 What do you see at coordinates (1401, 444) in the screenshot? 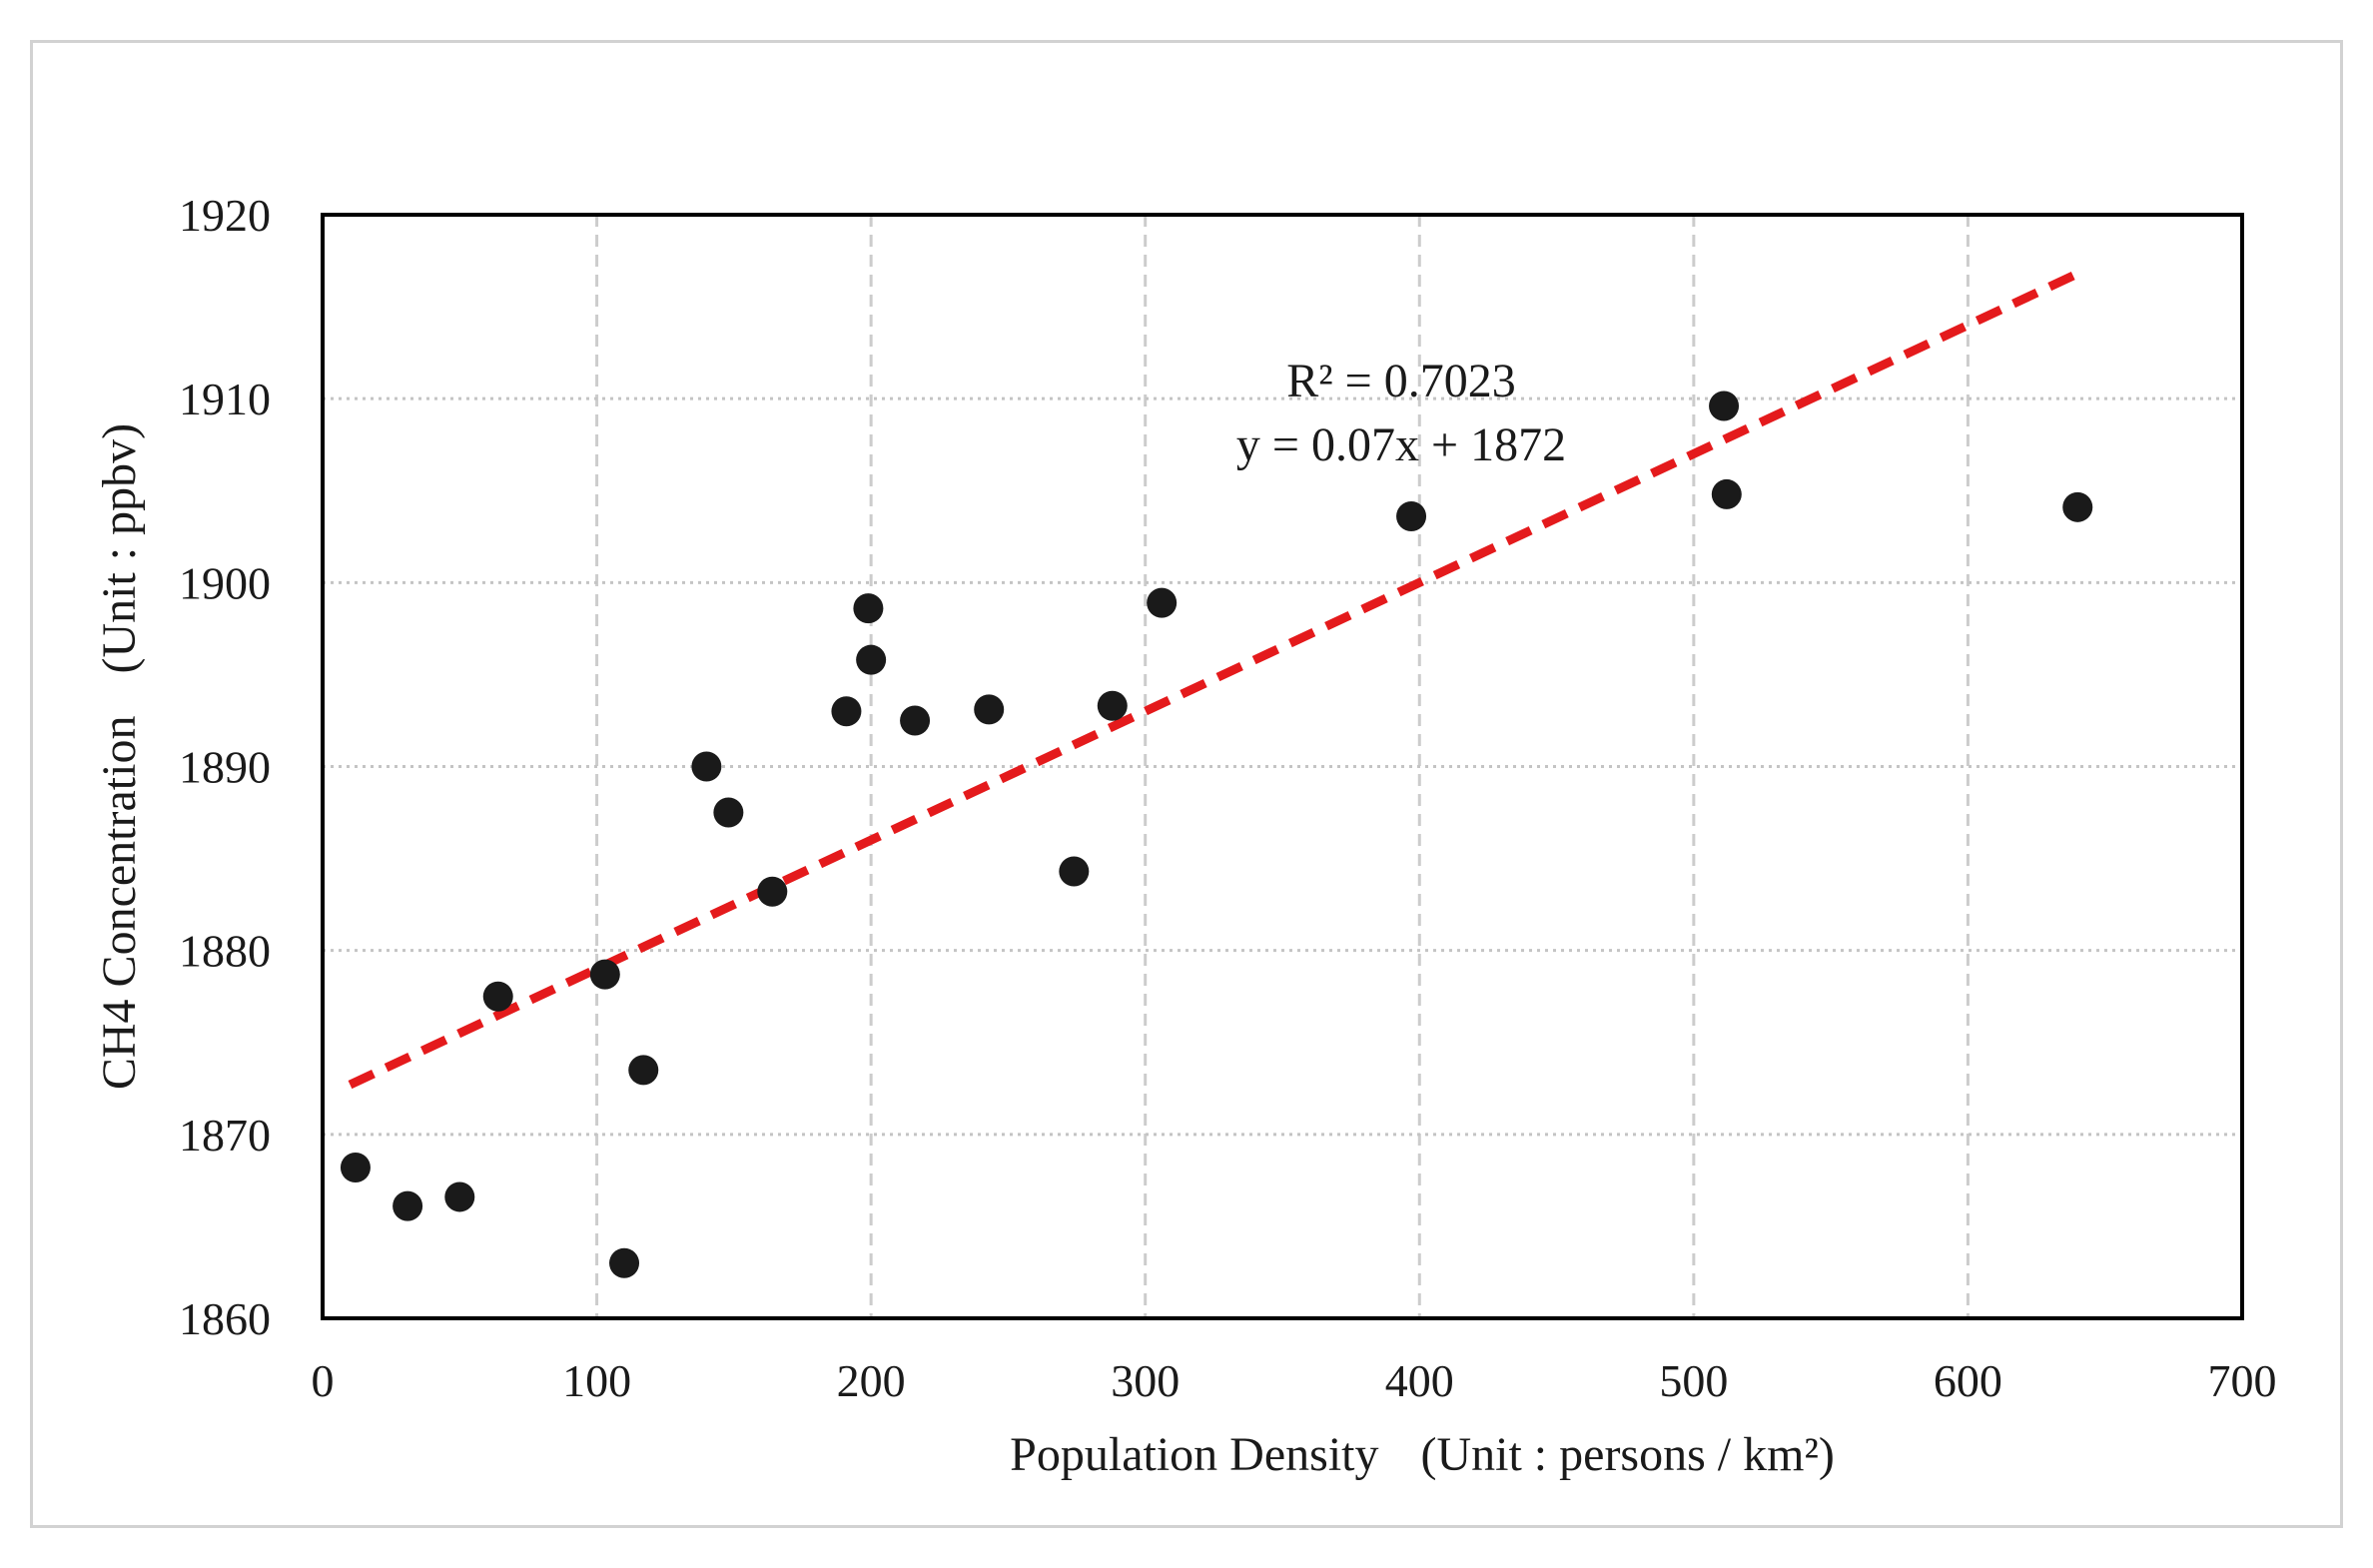
I see `regression-equation-annotation: y = 0.07x + 1872` at bounding box center [1401, 444].